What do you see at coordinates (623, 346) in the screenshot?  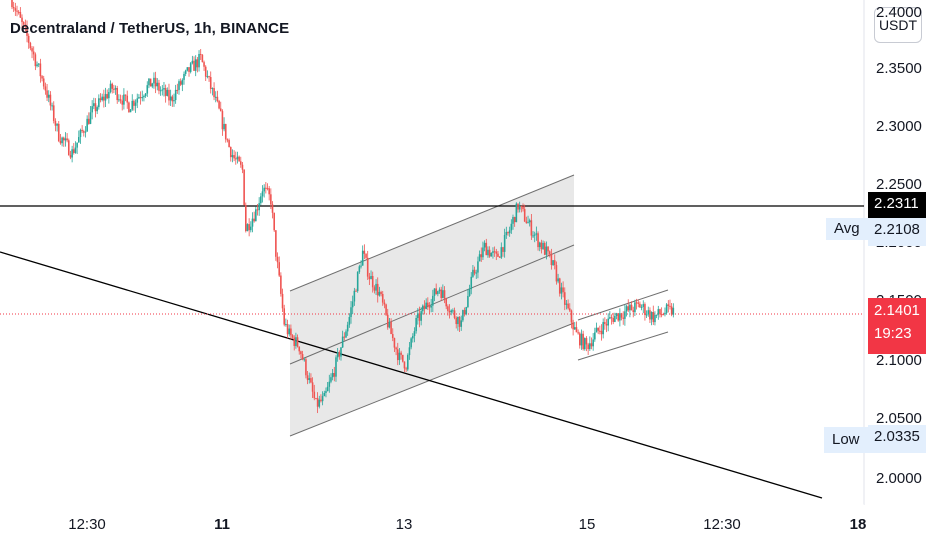 I see `small-channel-lower-line` at bounding box center [623, 346].